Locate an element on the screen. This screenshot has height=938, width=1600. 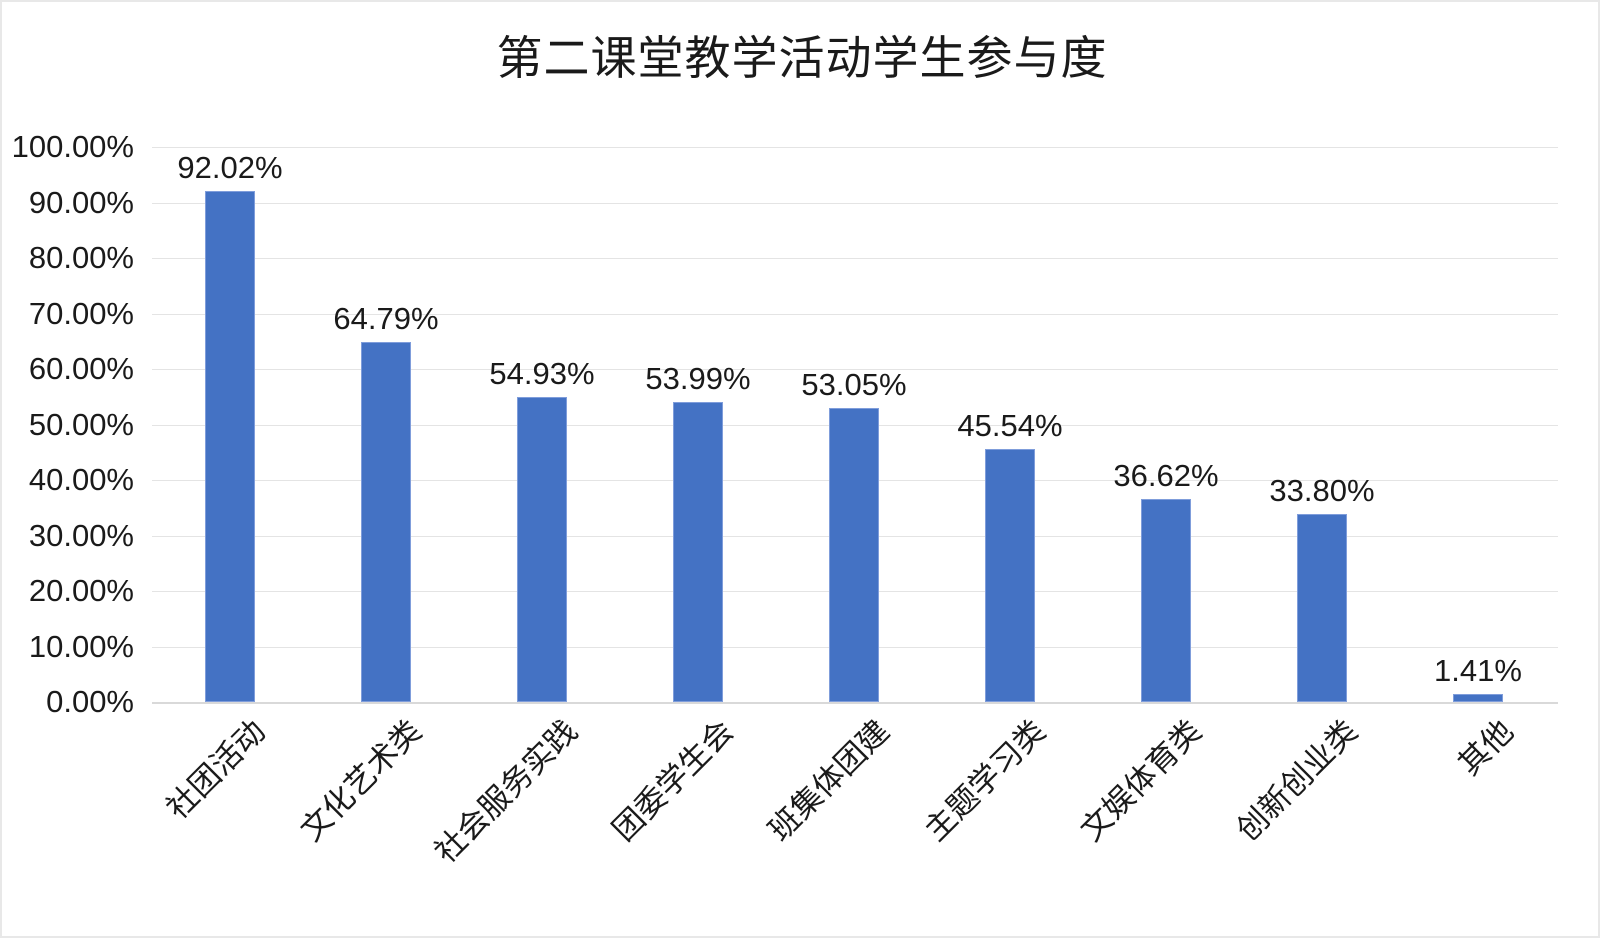
x-axis-category-label: 主题学习类 is located at coordinates (985, 780).